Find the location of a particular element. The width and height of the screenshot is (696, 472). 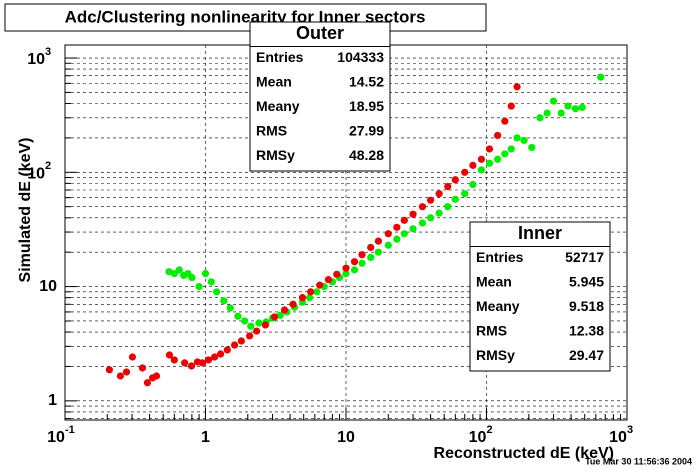

x-axis-label: Reconstructed dE (keV) is located at coordinates (524, 453).